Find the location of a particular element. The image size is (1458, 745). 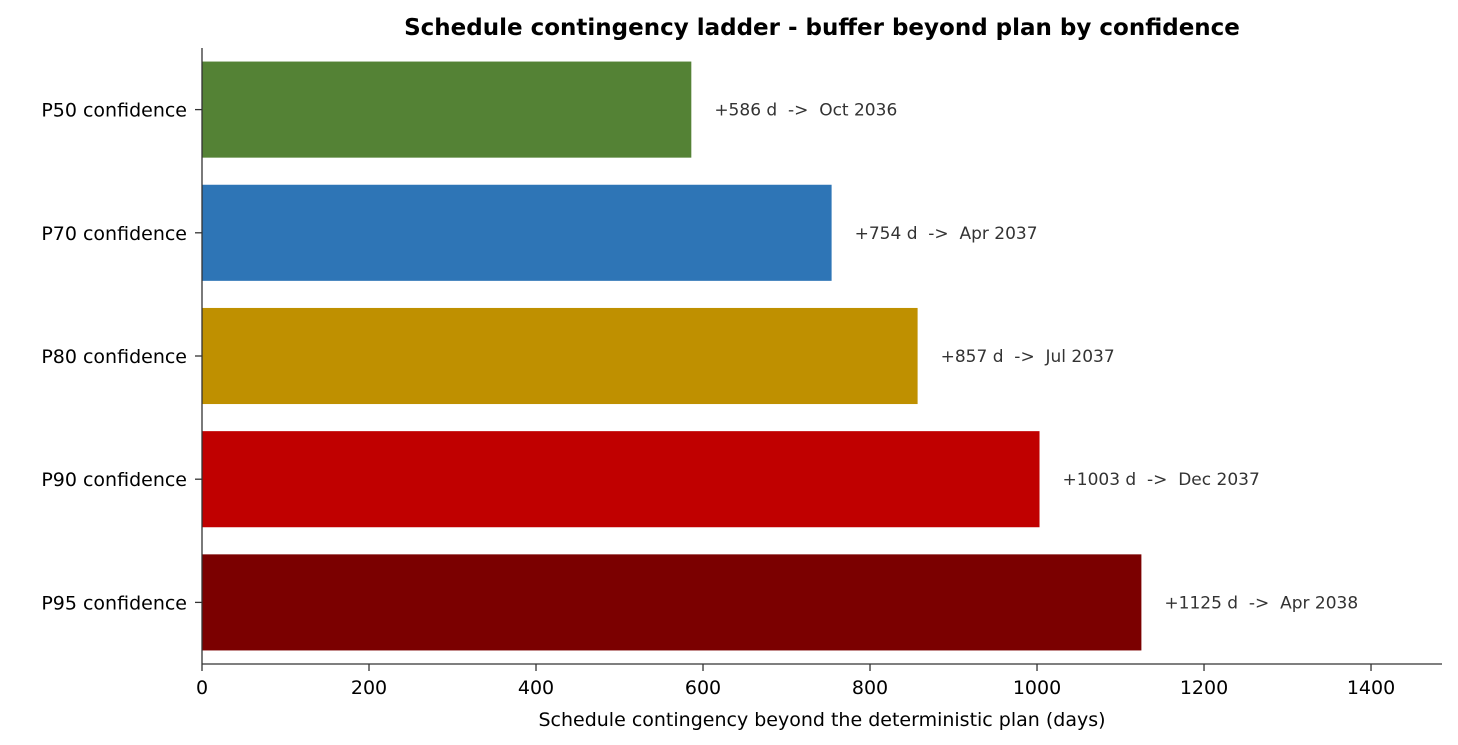

y-tick-label-4: P90 confidence is located at coordinates (114, 480).